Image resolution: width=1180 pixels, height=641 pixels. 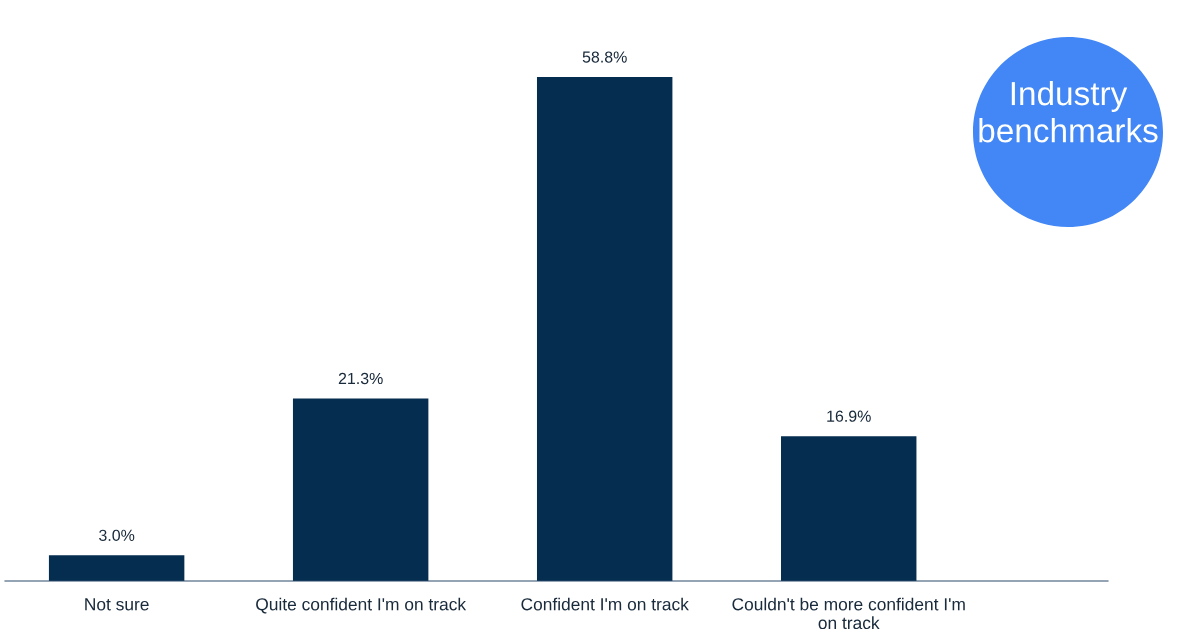 What do you see at coordinates (117, 604) in the screenshot?
I see `x-tick-label: Not sure` at bounding box center [117, 604].